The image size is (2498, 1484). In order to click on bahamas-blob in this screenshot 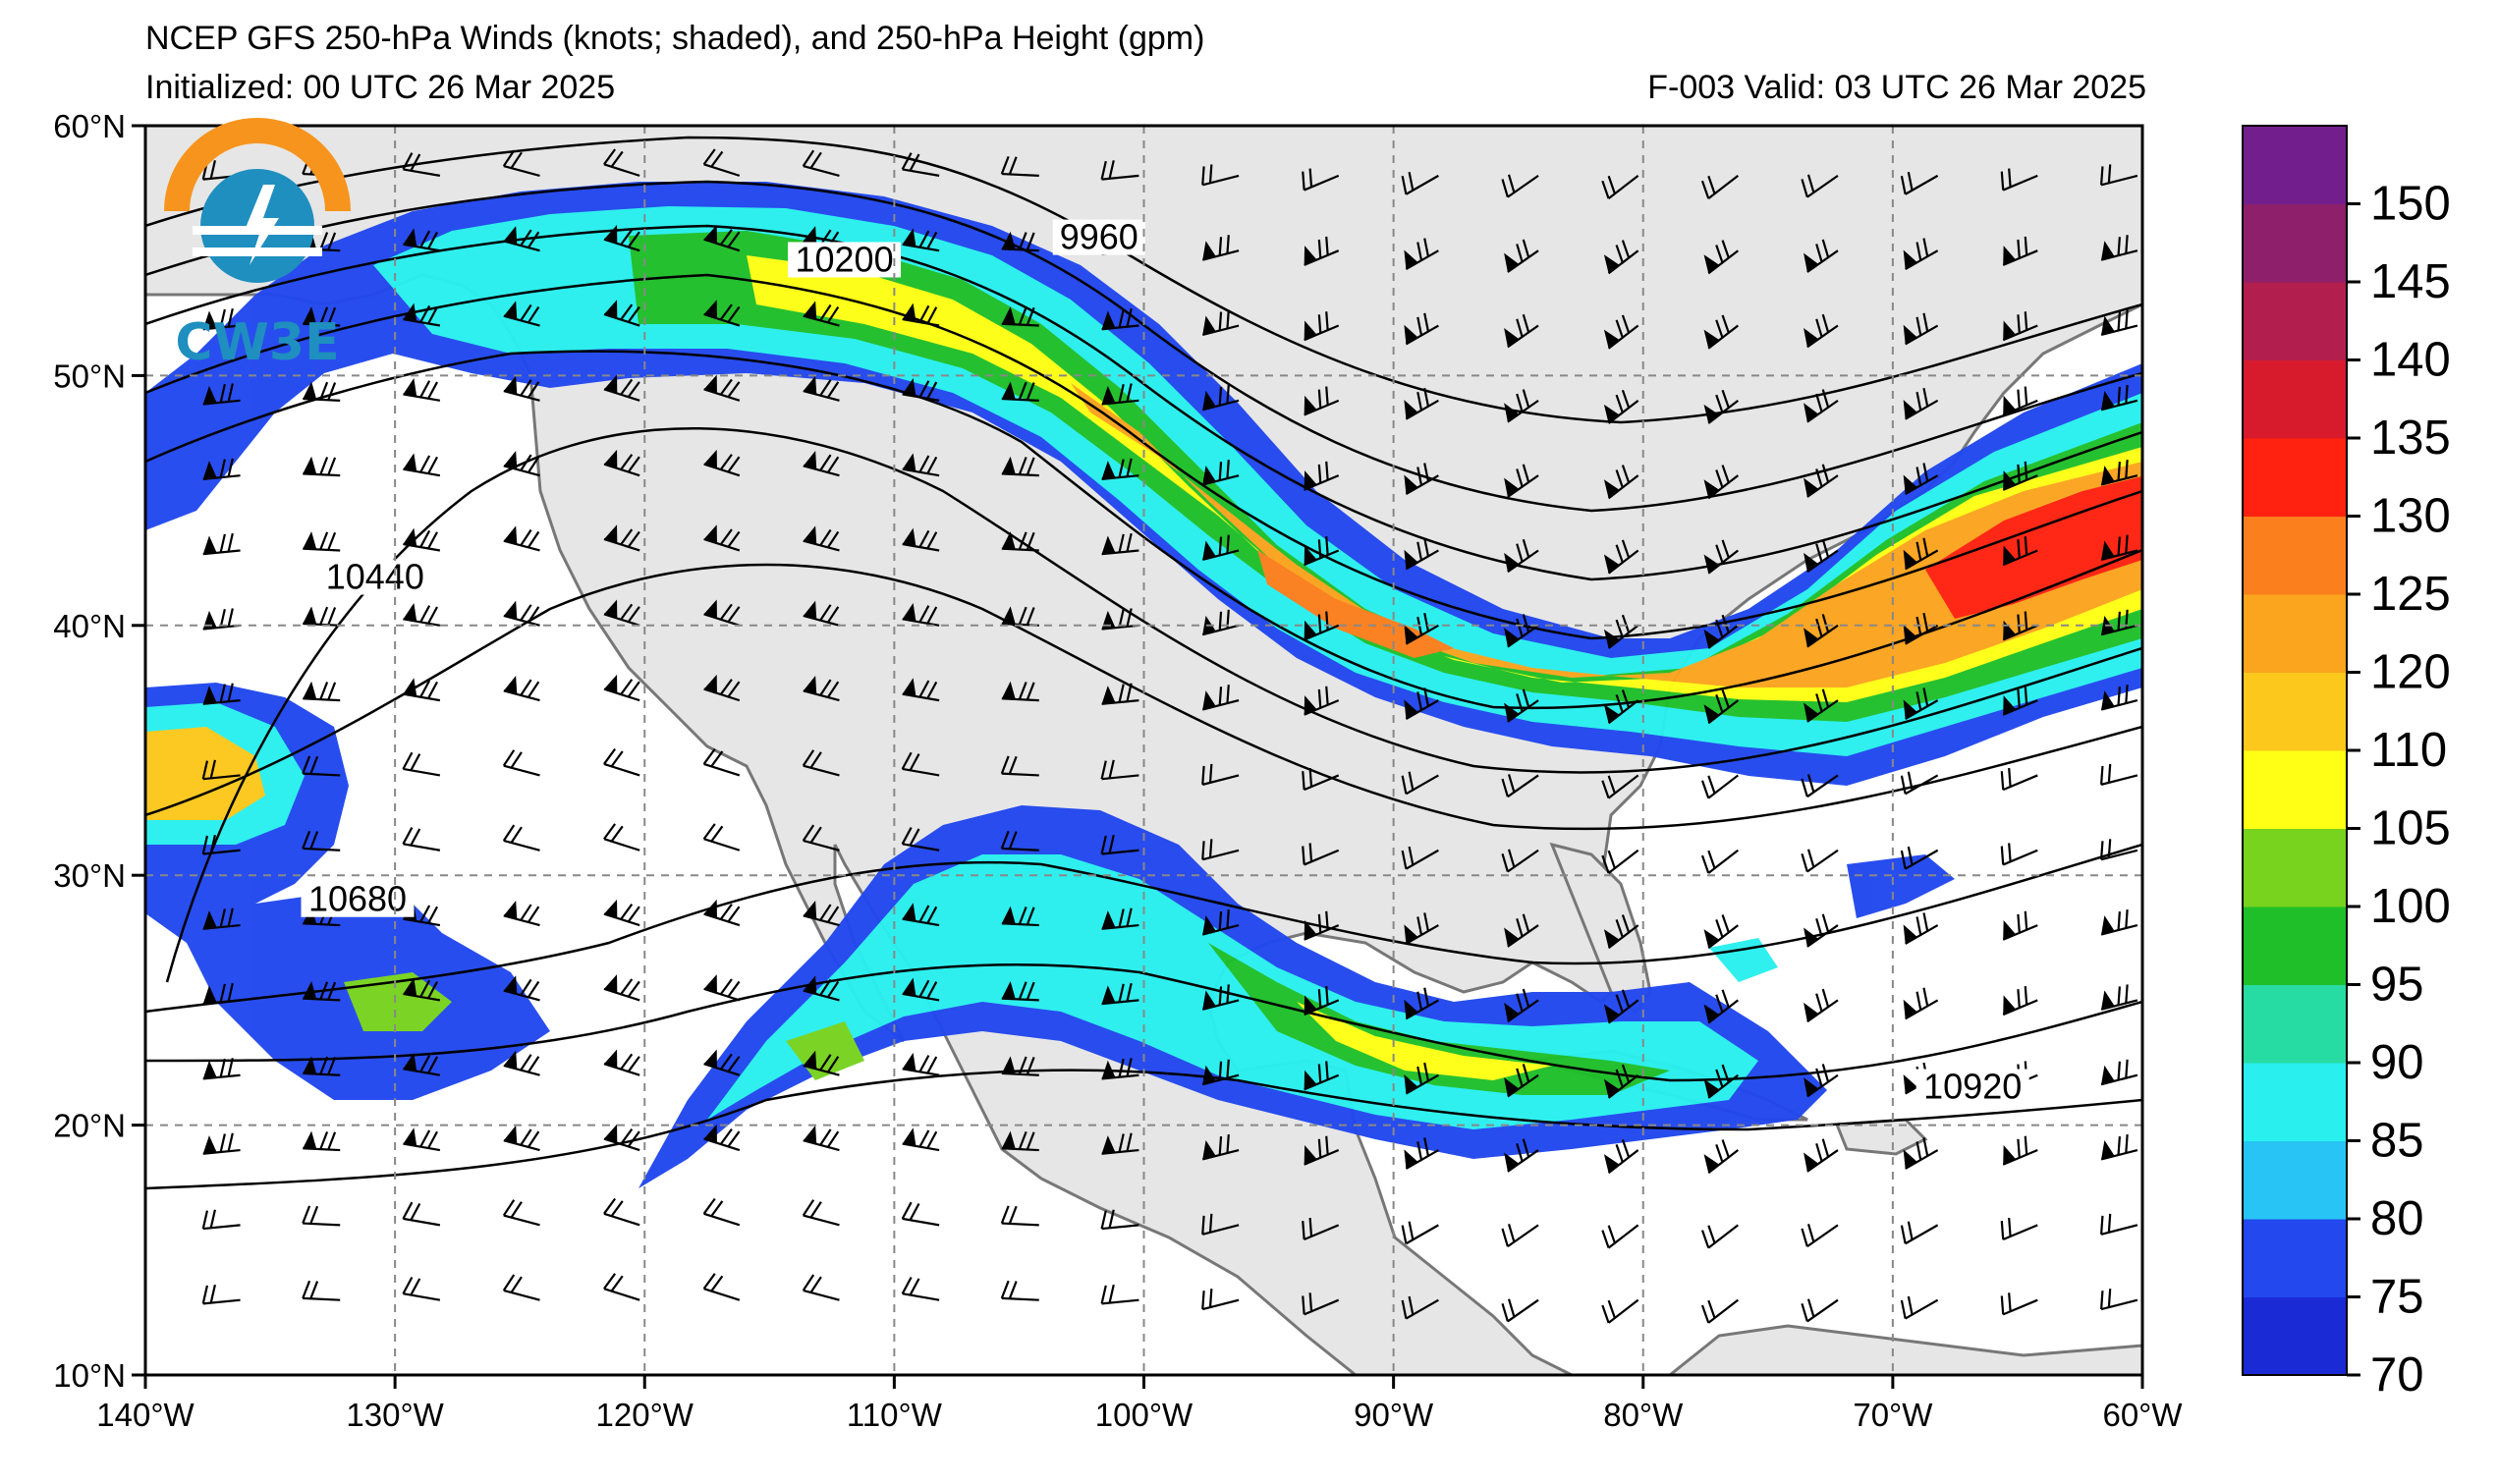, I will do `click(1743, 960)`.